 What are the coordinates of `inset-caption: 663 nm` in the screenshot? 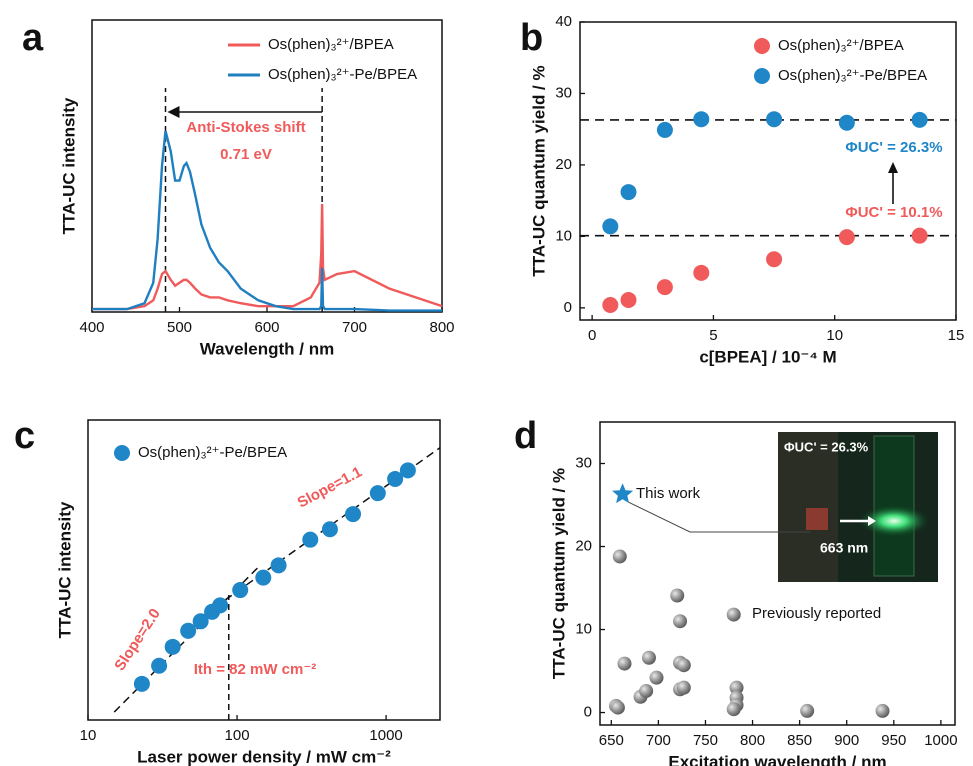 It's located at (844, 548).